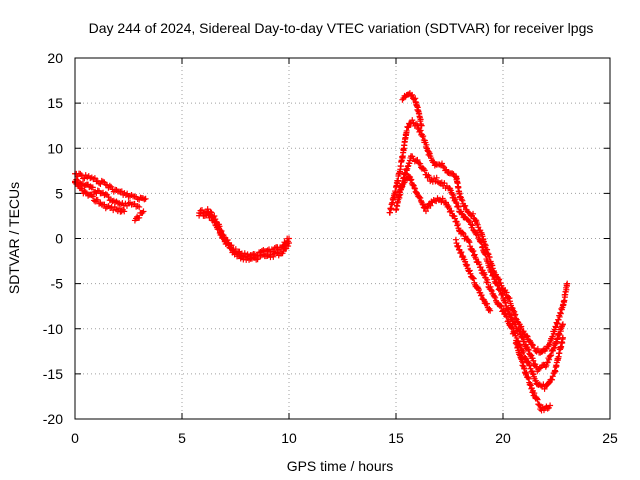 This screenshot has width=640, height=480. What do you see at coordinates (182, 438) in the screenshot?
I see `x-tick-label: 5` at bounding box center [182, 438].